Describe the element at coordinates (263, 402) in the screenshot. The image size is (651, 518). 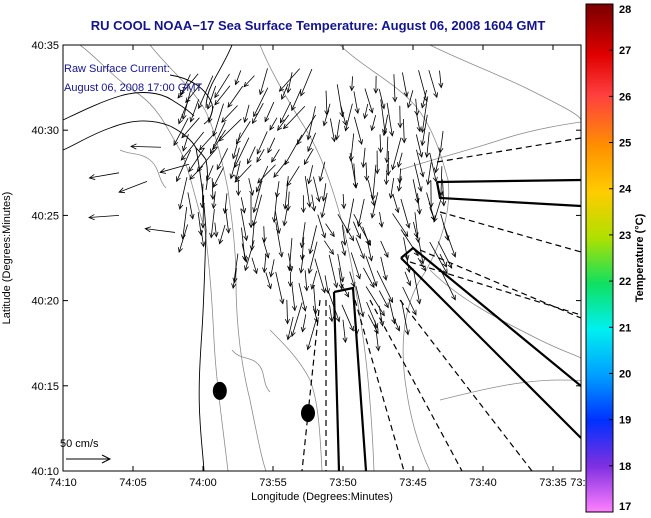
I see `station-markers` at that location.